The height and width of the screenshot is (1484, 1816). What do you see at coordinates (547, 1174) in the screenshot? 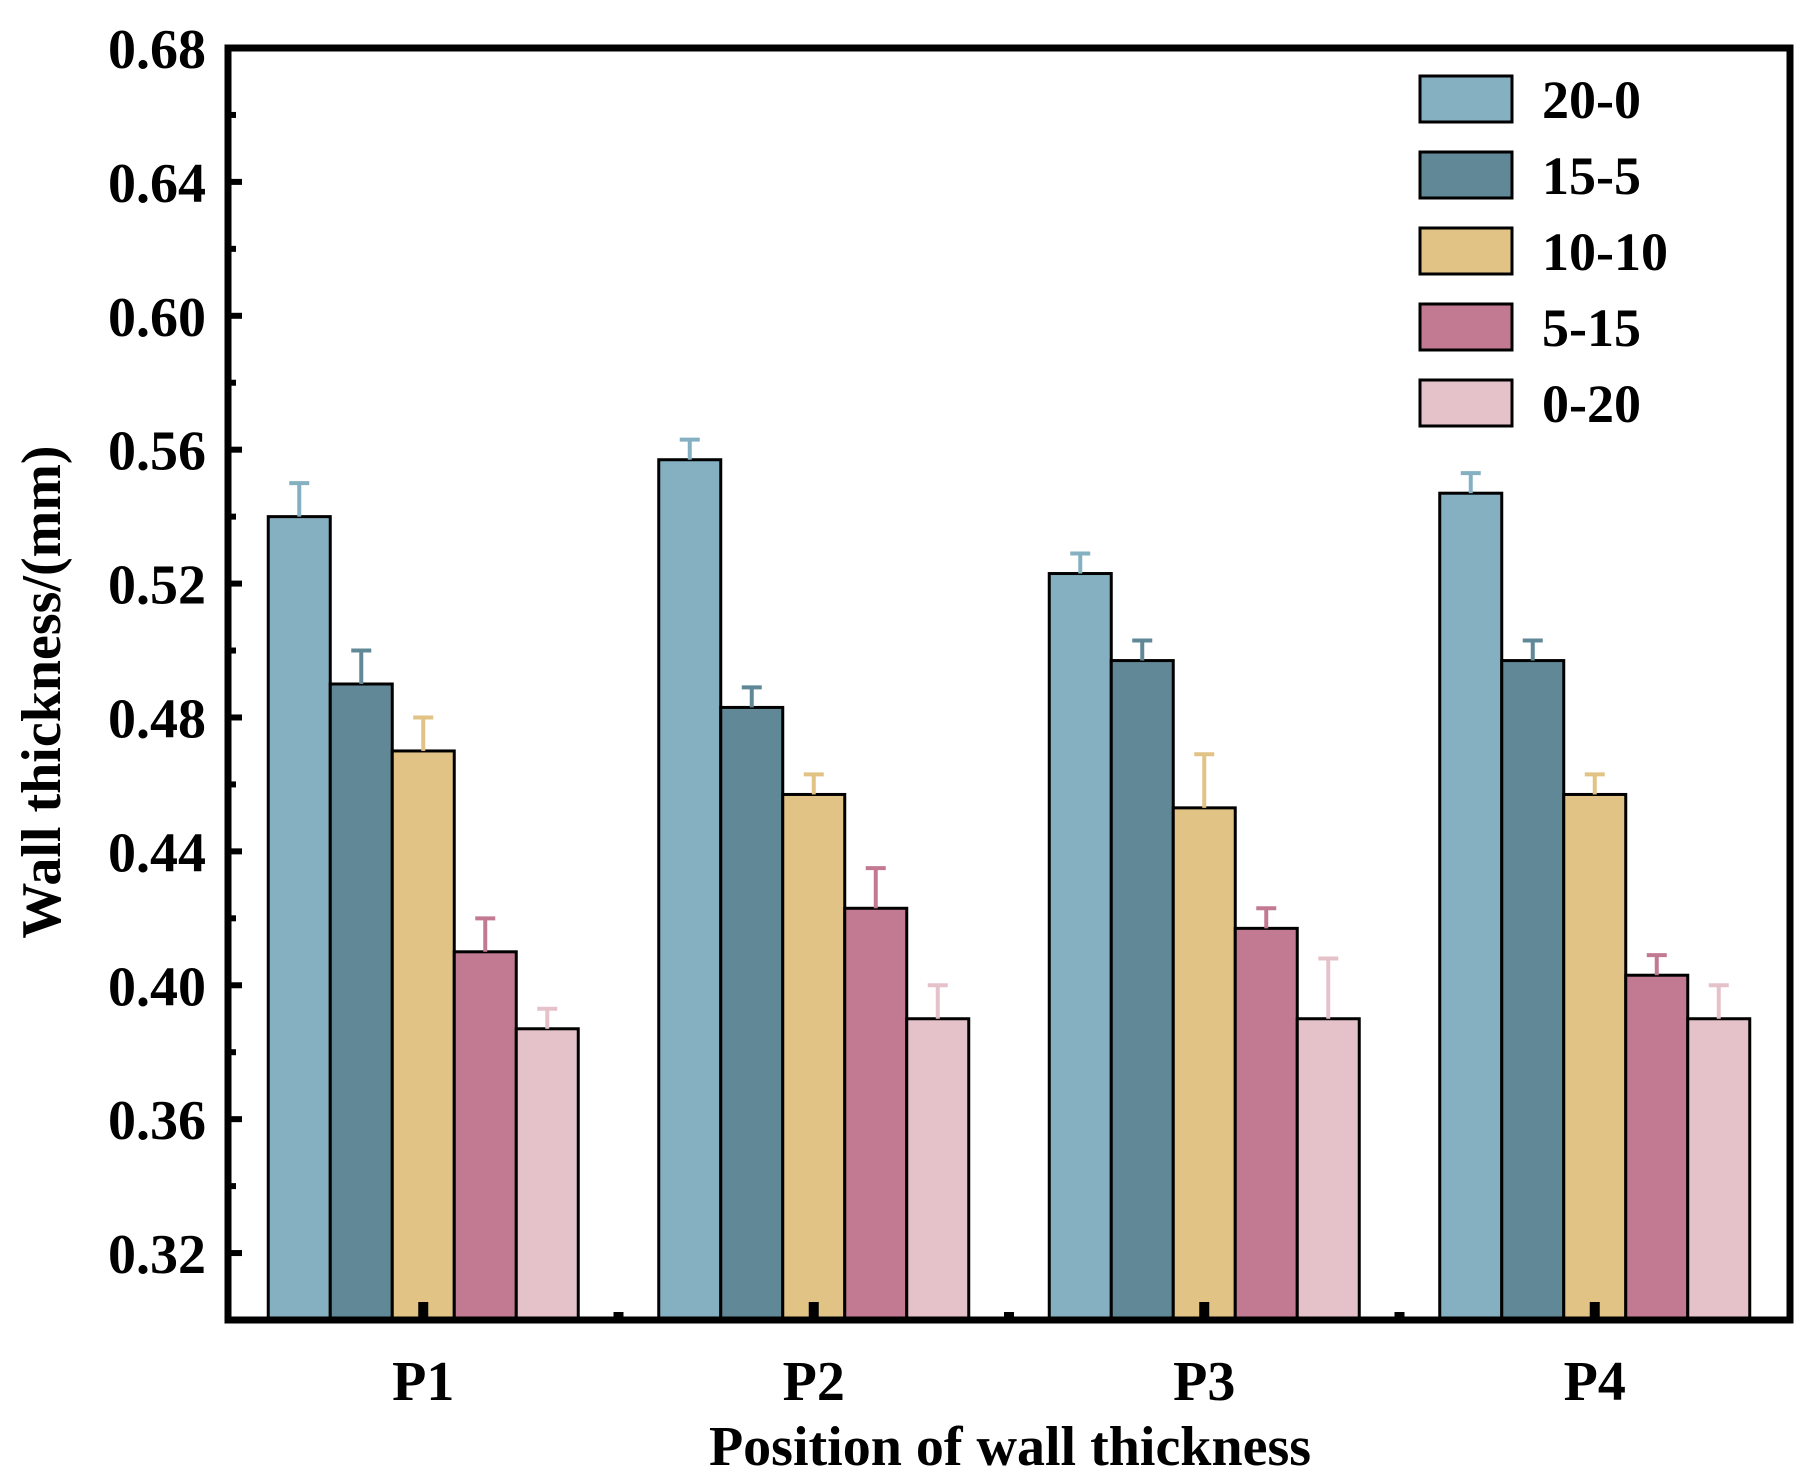
I see `bar-0-20-P1` at bounding box center [547, 1174].